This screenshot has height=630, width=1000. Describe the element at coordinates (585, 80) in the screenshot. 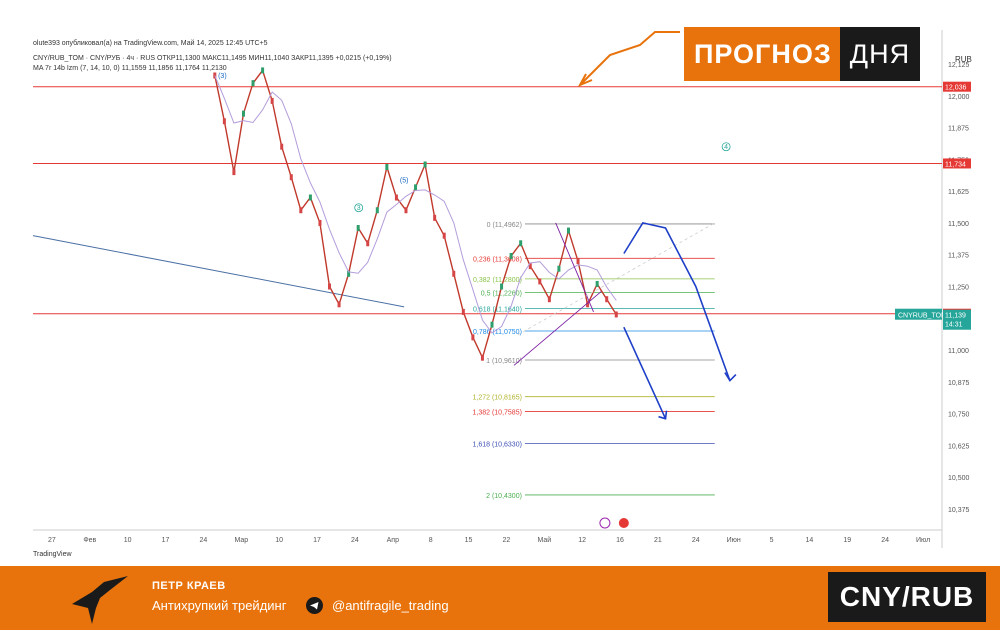

I see `accent-arrowhead` at that location.